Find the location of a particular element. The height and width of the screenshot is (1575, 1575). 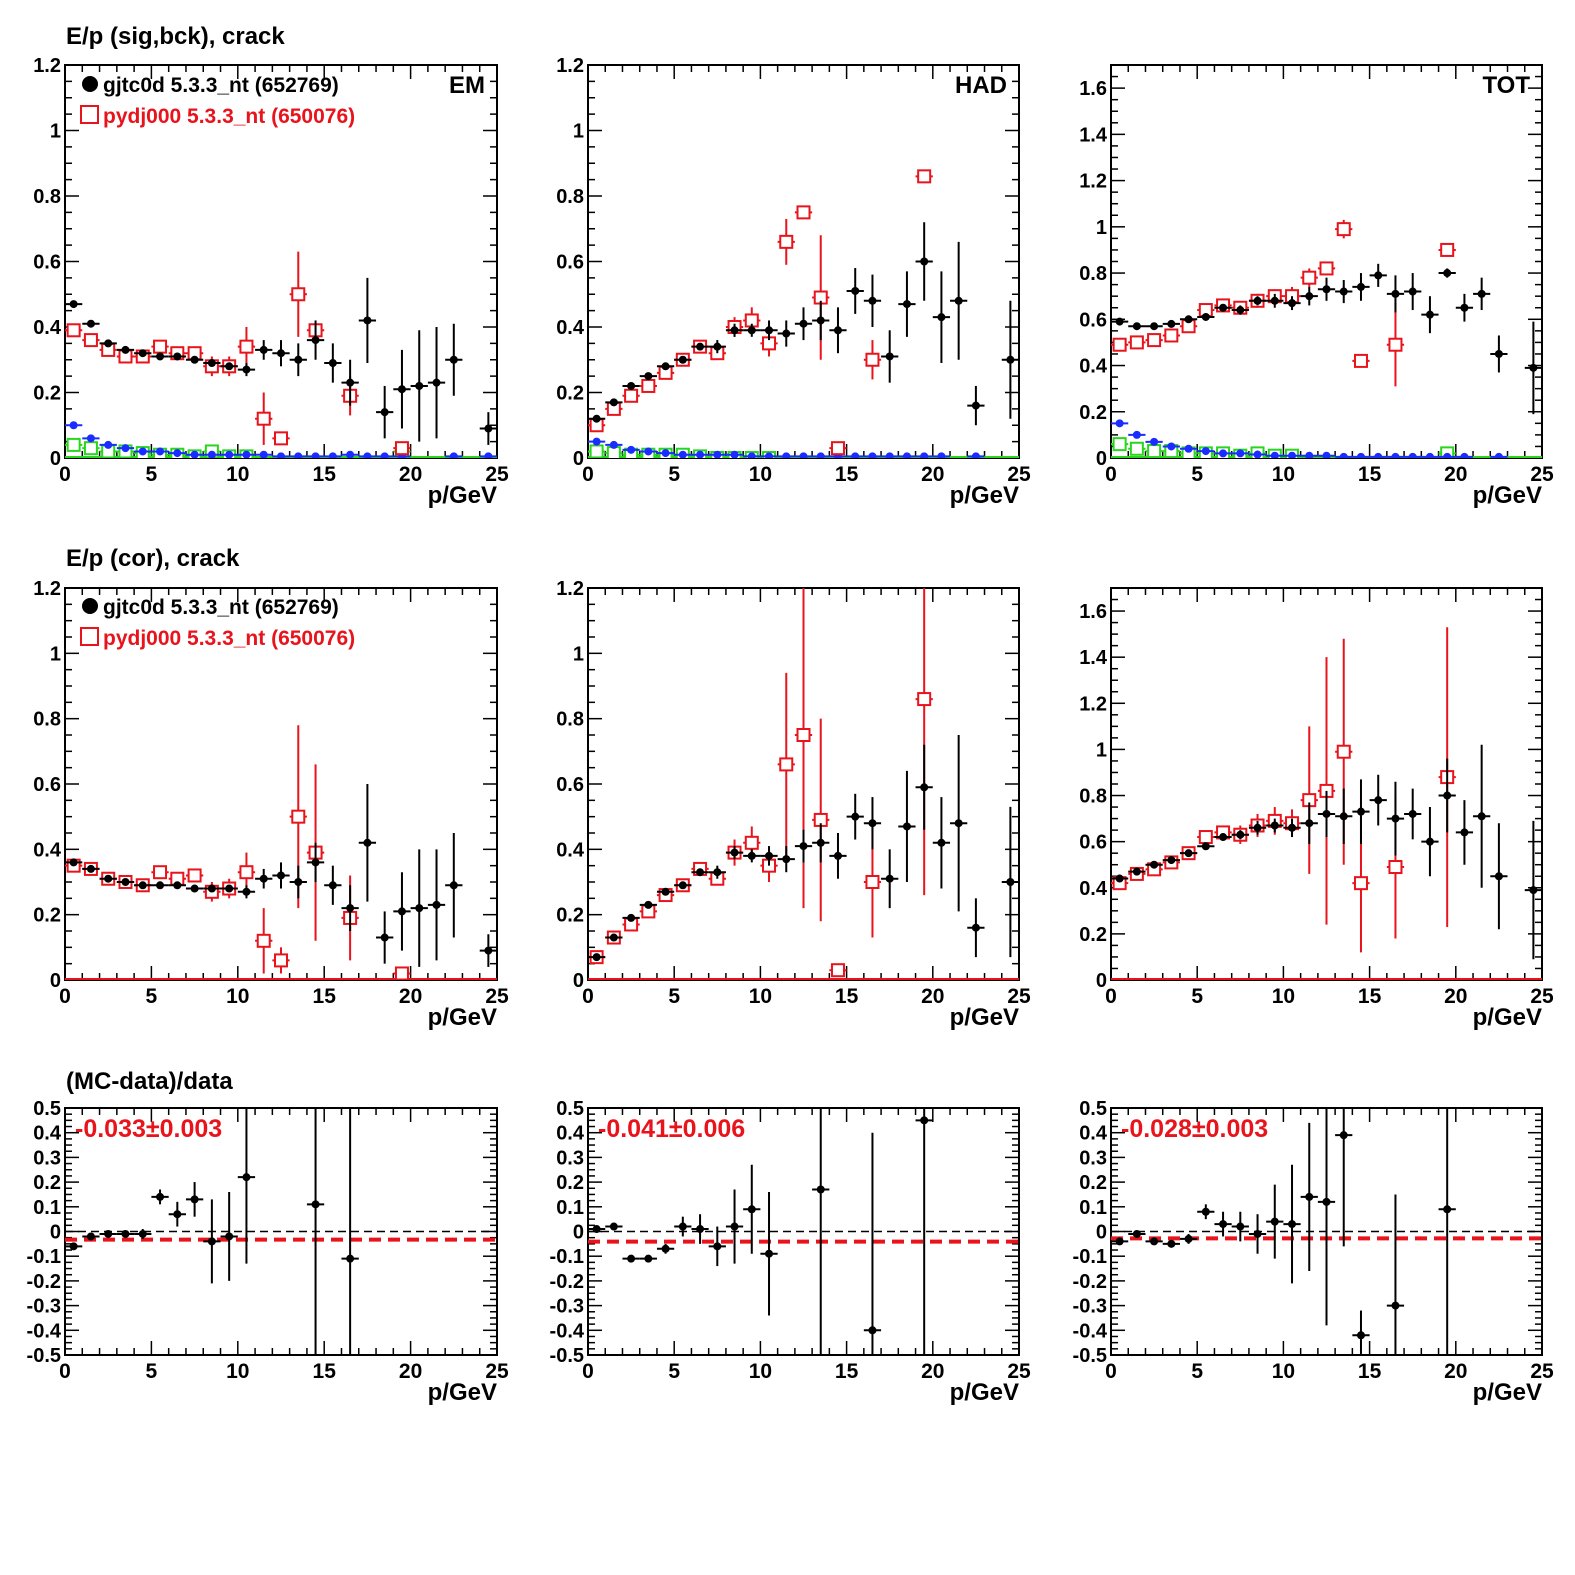

y-tick-label: 1 is located at coordinates (55, 132).